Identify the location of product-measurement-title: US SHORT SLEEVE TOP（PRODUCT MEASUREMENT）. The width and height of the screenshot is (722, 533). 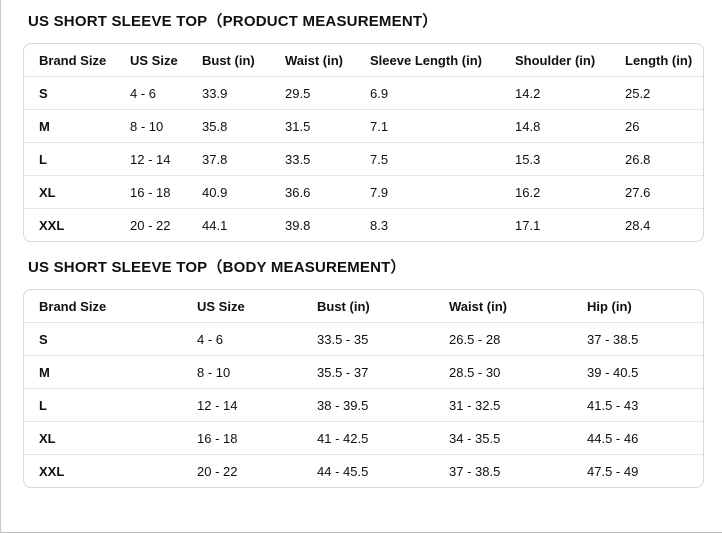
(233, 21).